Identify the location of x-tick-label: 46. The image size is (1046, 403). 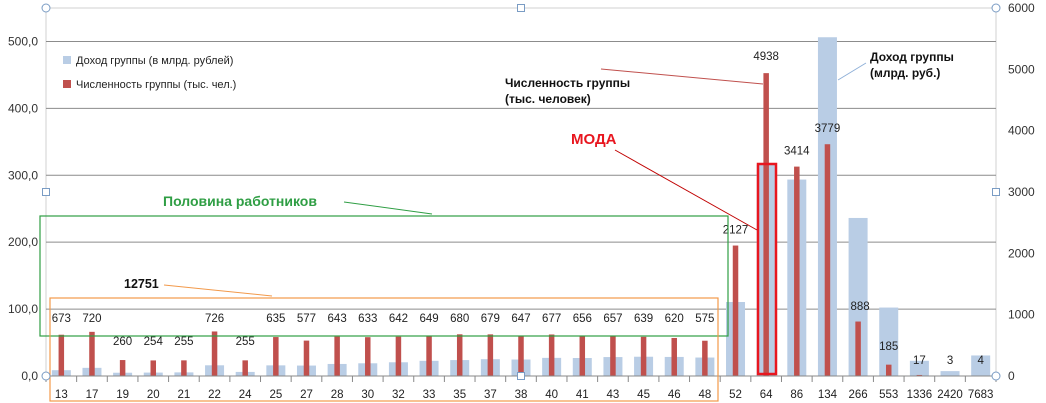
(674, 395).